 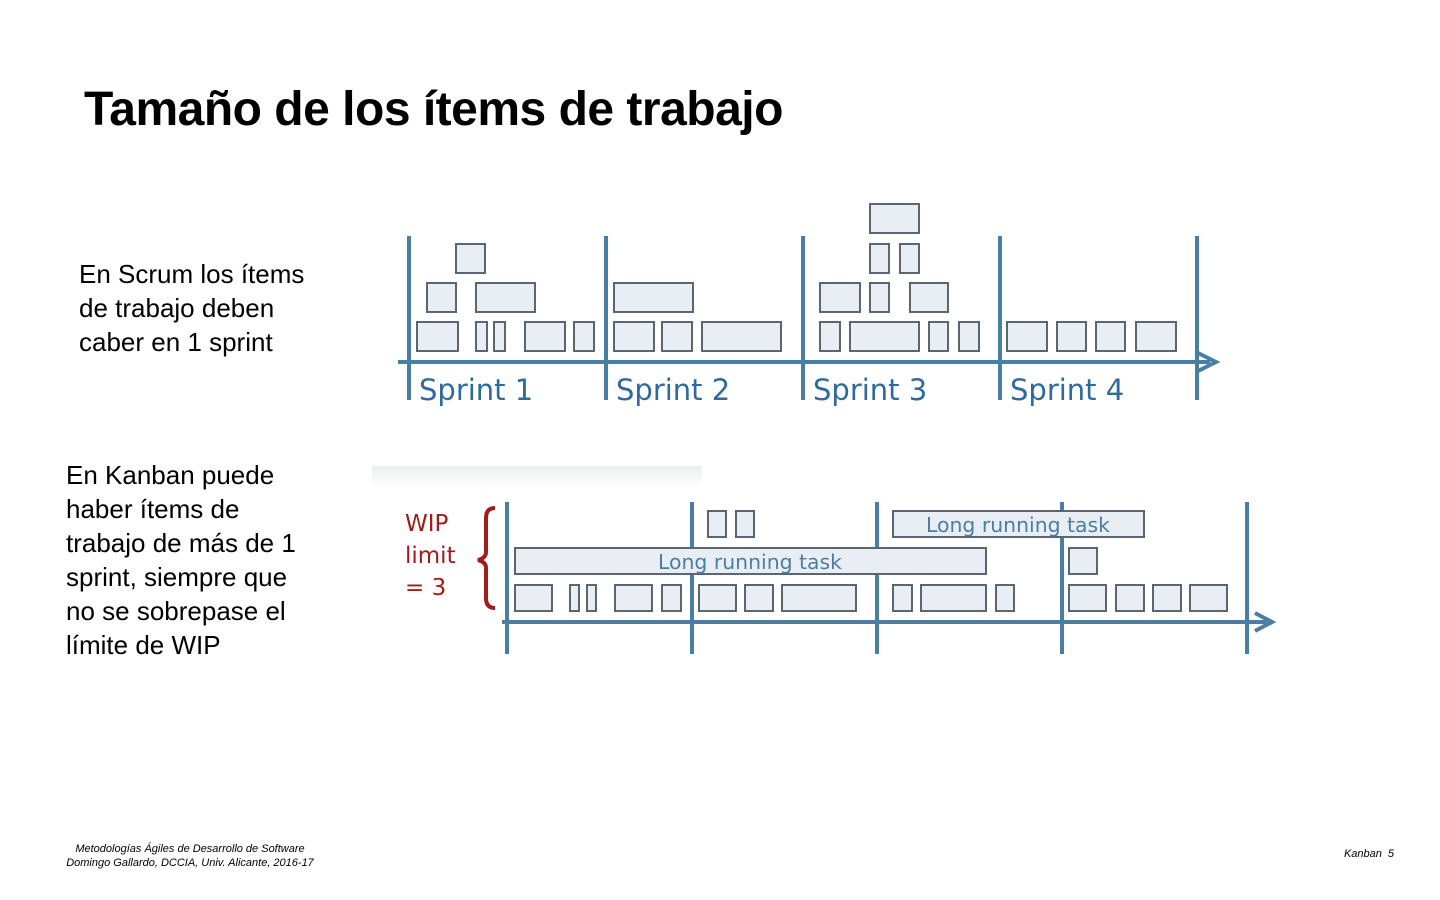 I want to click on wip-label-line: = 3, so click(x=425, y=588).